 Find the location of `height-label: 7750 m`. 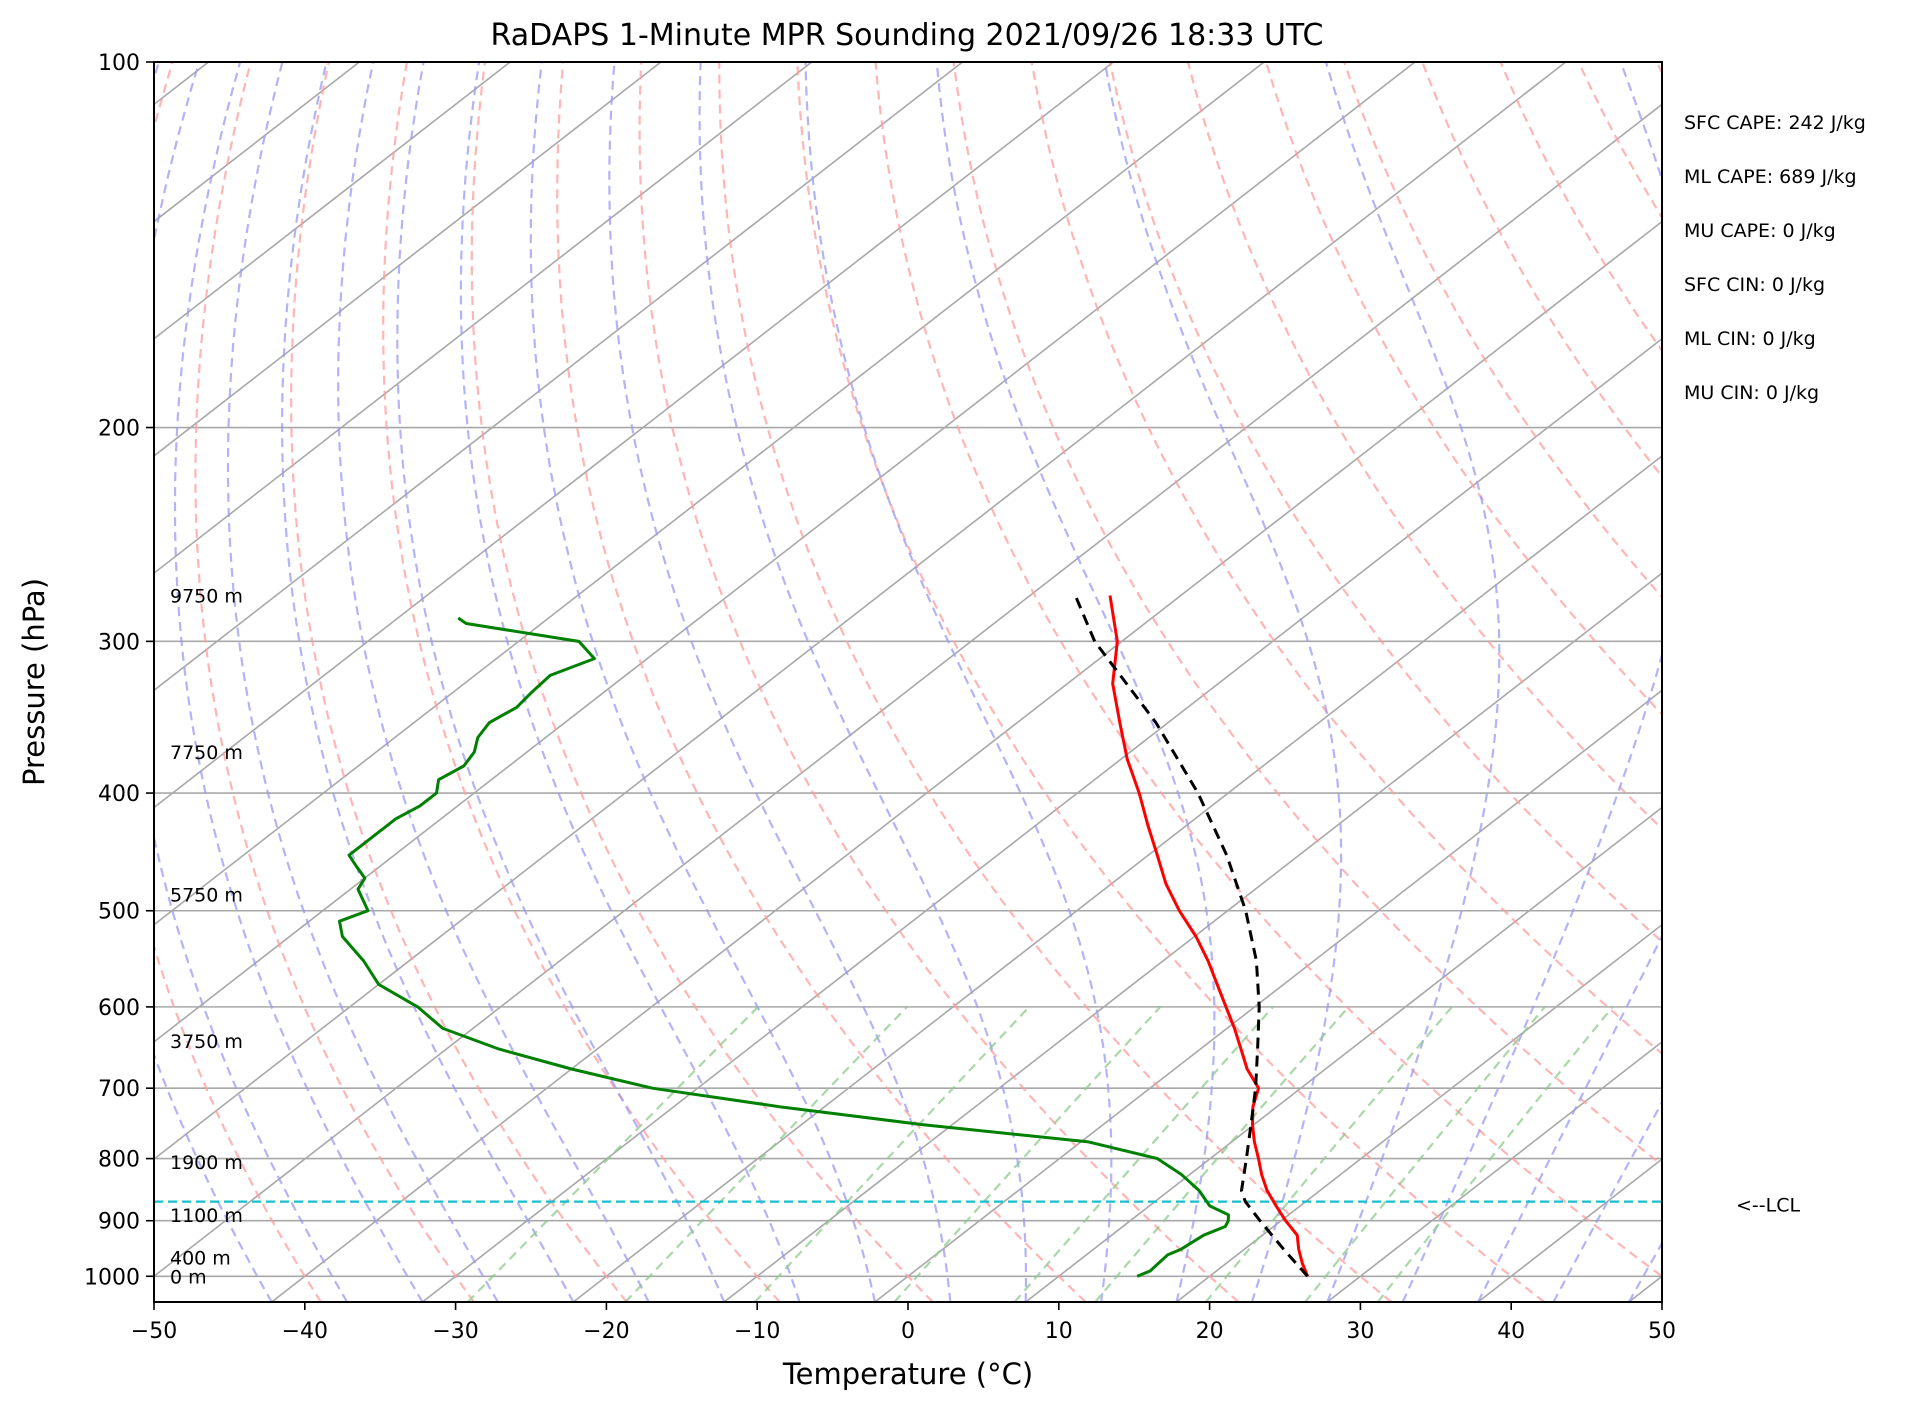

height-label: 7750 m is located at coordinates (206, 753).